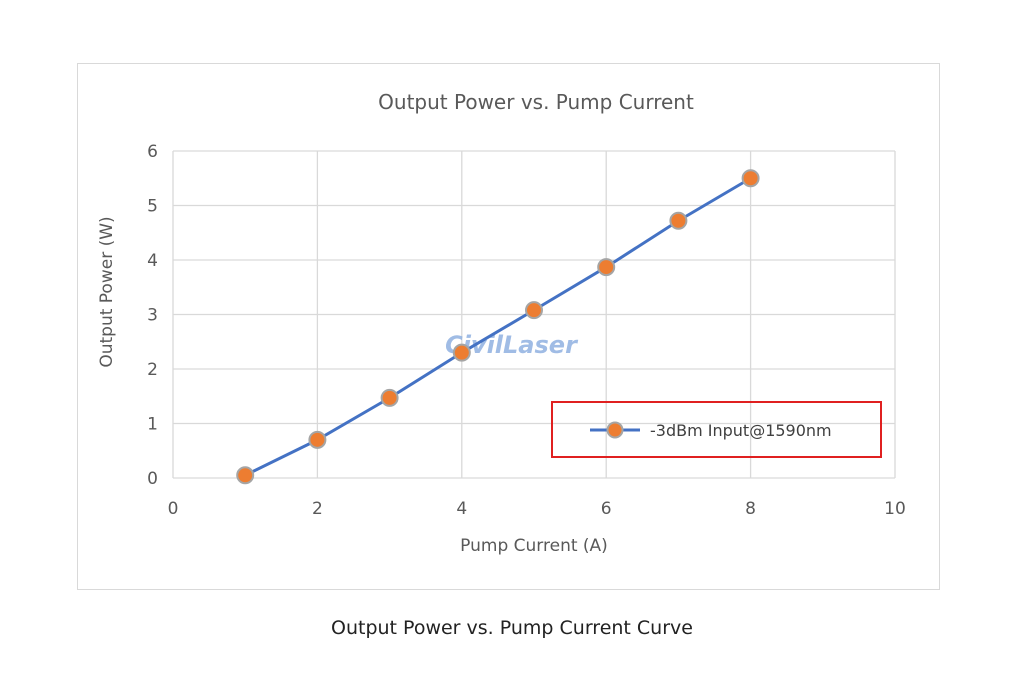 This screenshot has height=689, width=1024. I want to click on y-tick-label: 6, so click(152, 152).